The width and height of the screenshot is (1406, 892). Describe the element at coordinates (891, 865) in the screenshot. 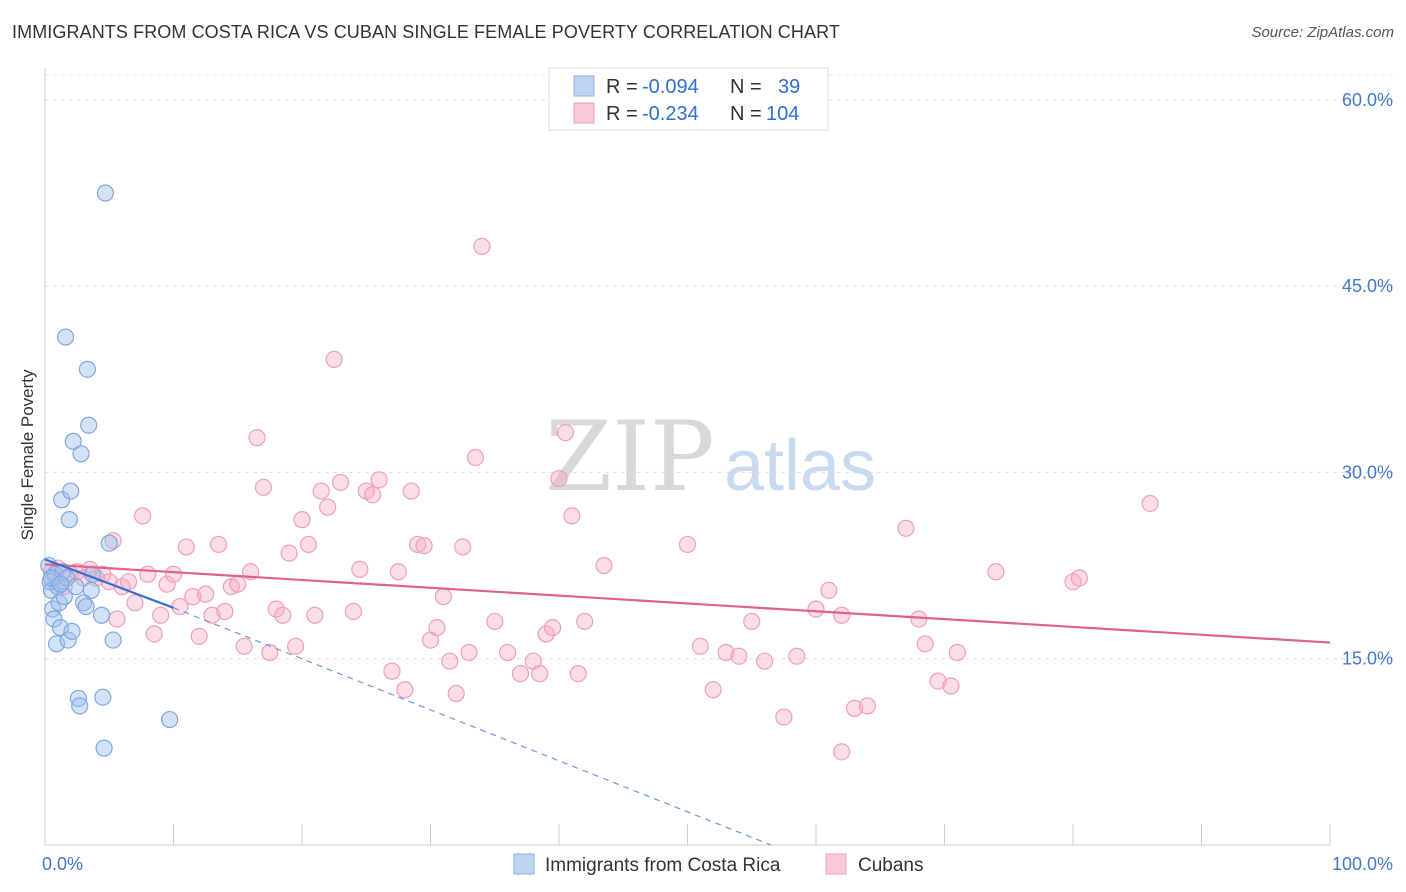

I see `legend-label-cubans: Cubans` at that location.